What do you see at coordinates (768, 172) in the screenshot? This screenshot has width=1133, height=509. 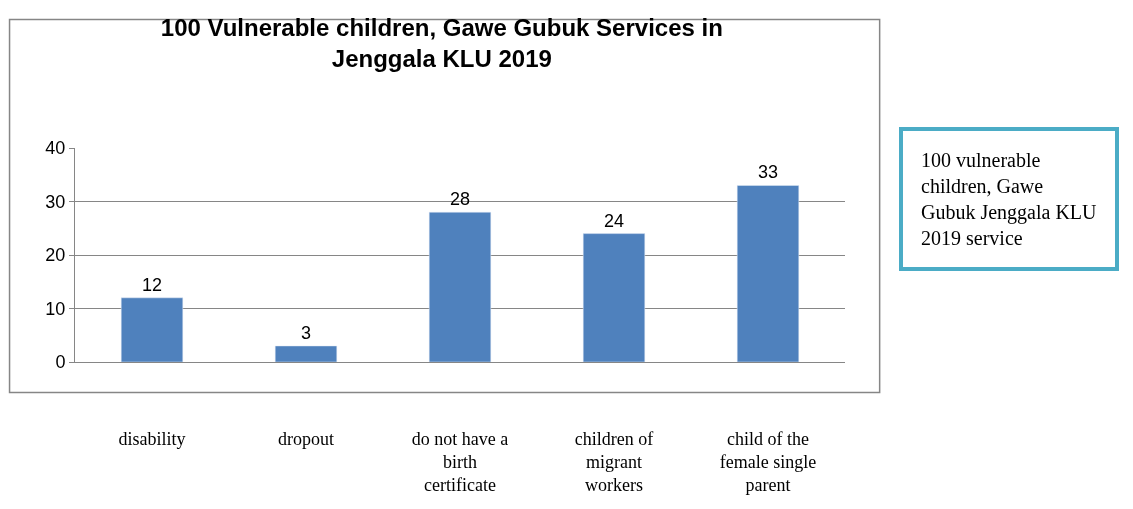 I see `data-label: 33` at bounding box center [768, 172].